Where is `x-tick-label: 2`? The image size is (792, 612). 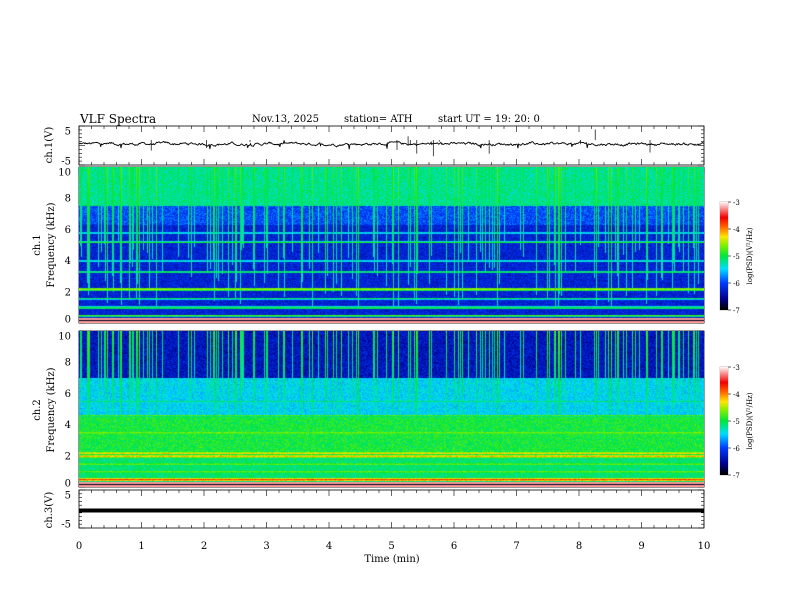 x-tick-label: 2 is located at coordinates (204, 546).